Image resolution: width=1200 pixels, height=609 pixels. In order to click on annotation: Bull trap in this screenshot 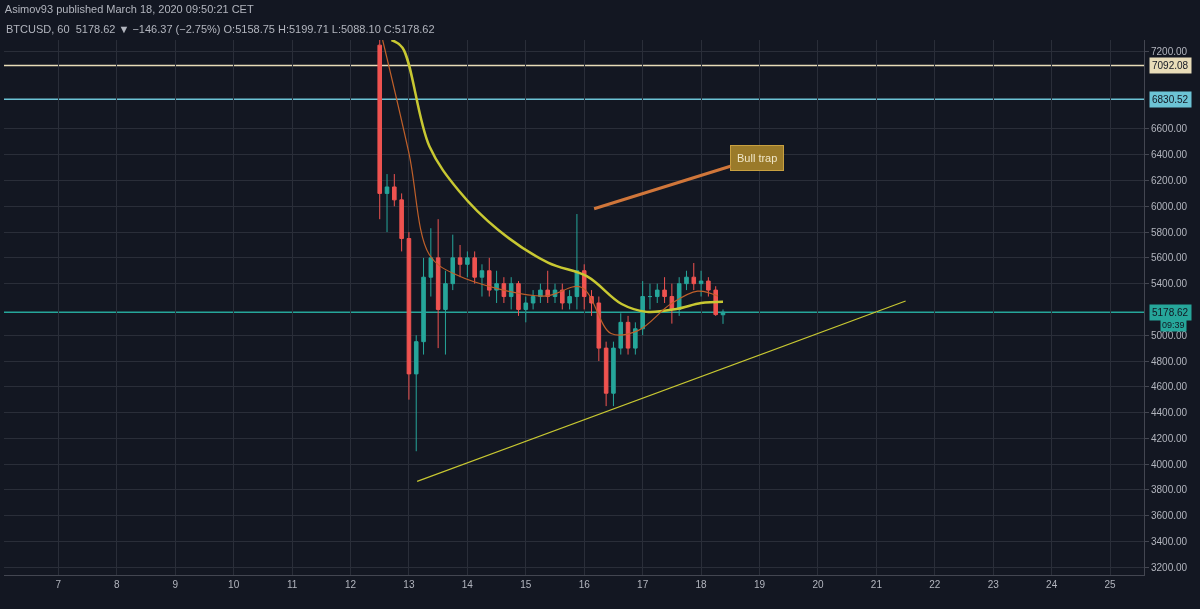, I will do `click(757, 158)`.